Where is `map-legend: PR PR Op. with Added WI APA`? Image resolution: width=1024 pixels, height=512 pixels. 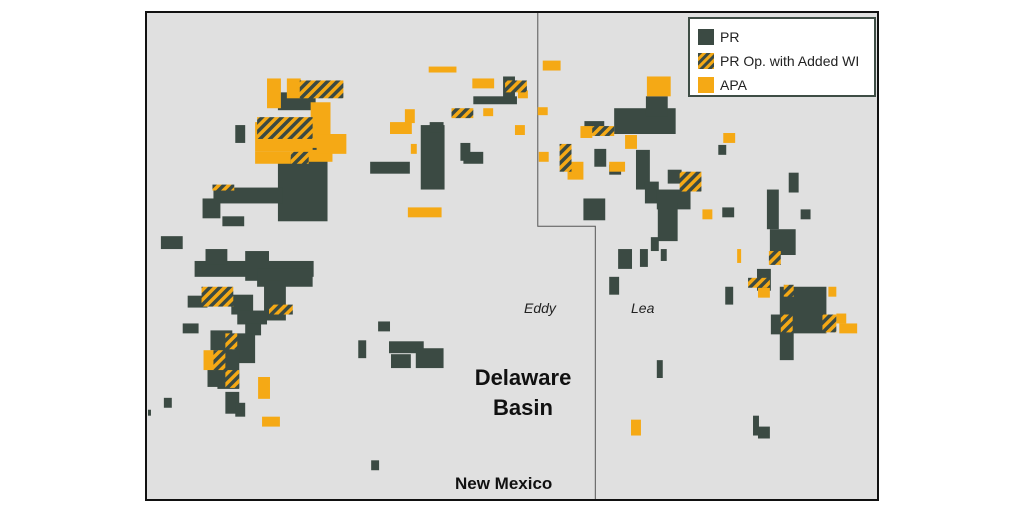
map-legend: PR PR Op. with Added WI APA is located at coordinates (782, 57).